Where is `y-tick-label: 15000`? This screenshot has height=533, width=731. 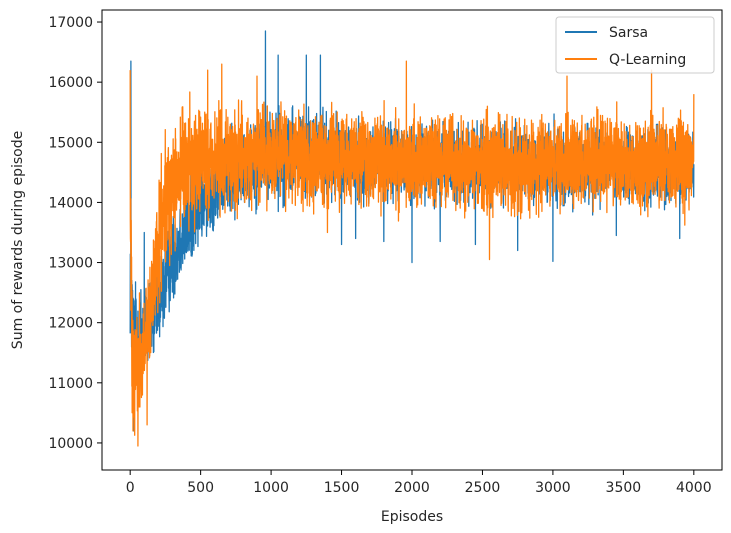 y-tick-label: 15000 is located at coordinates (70, 143).